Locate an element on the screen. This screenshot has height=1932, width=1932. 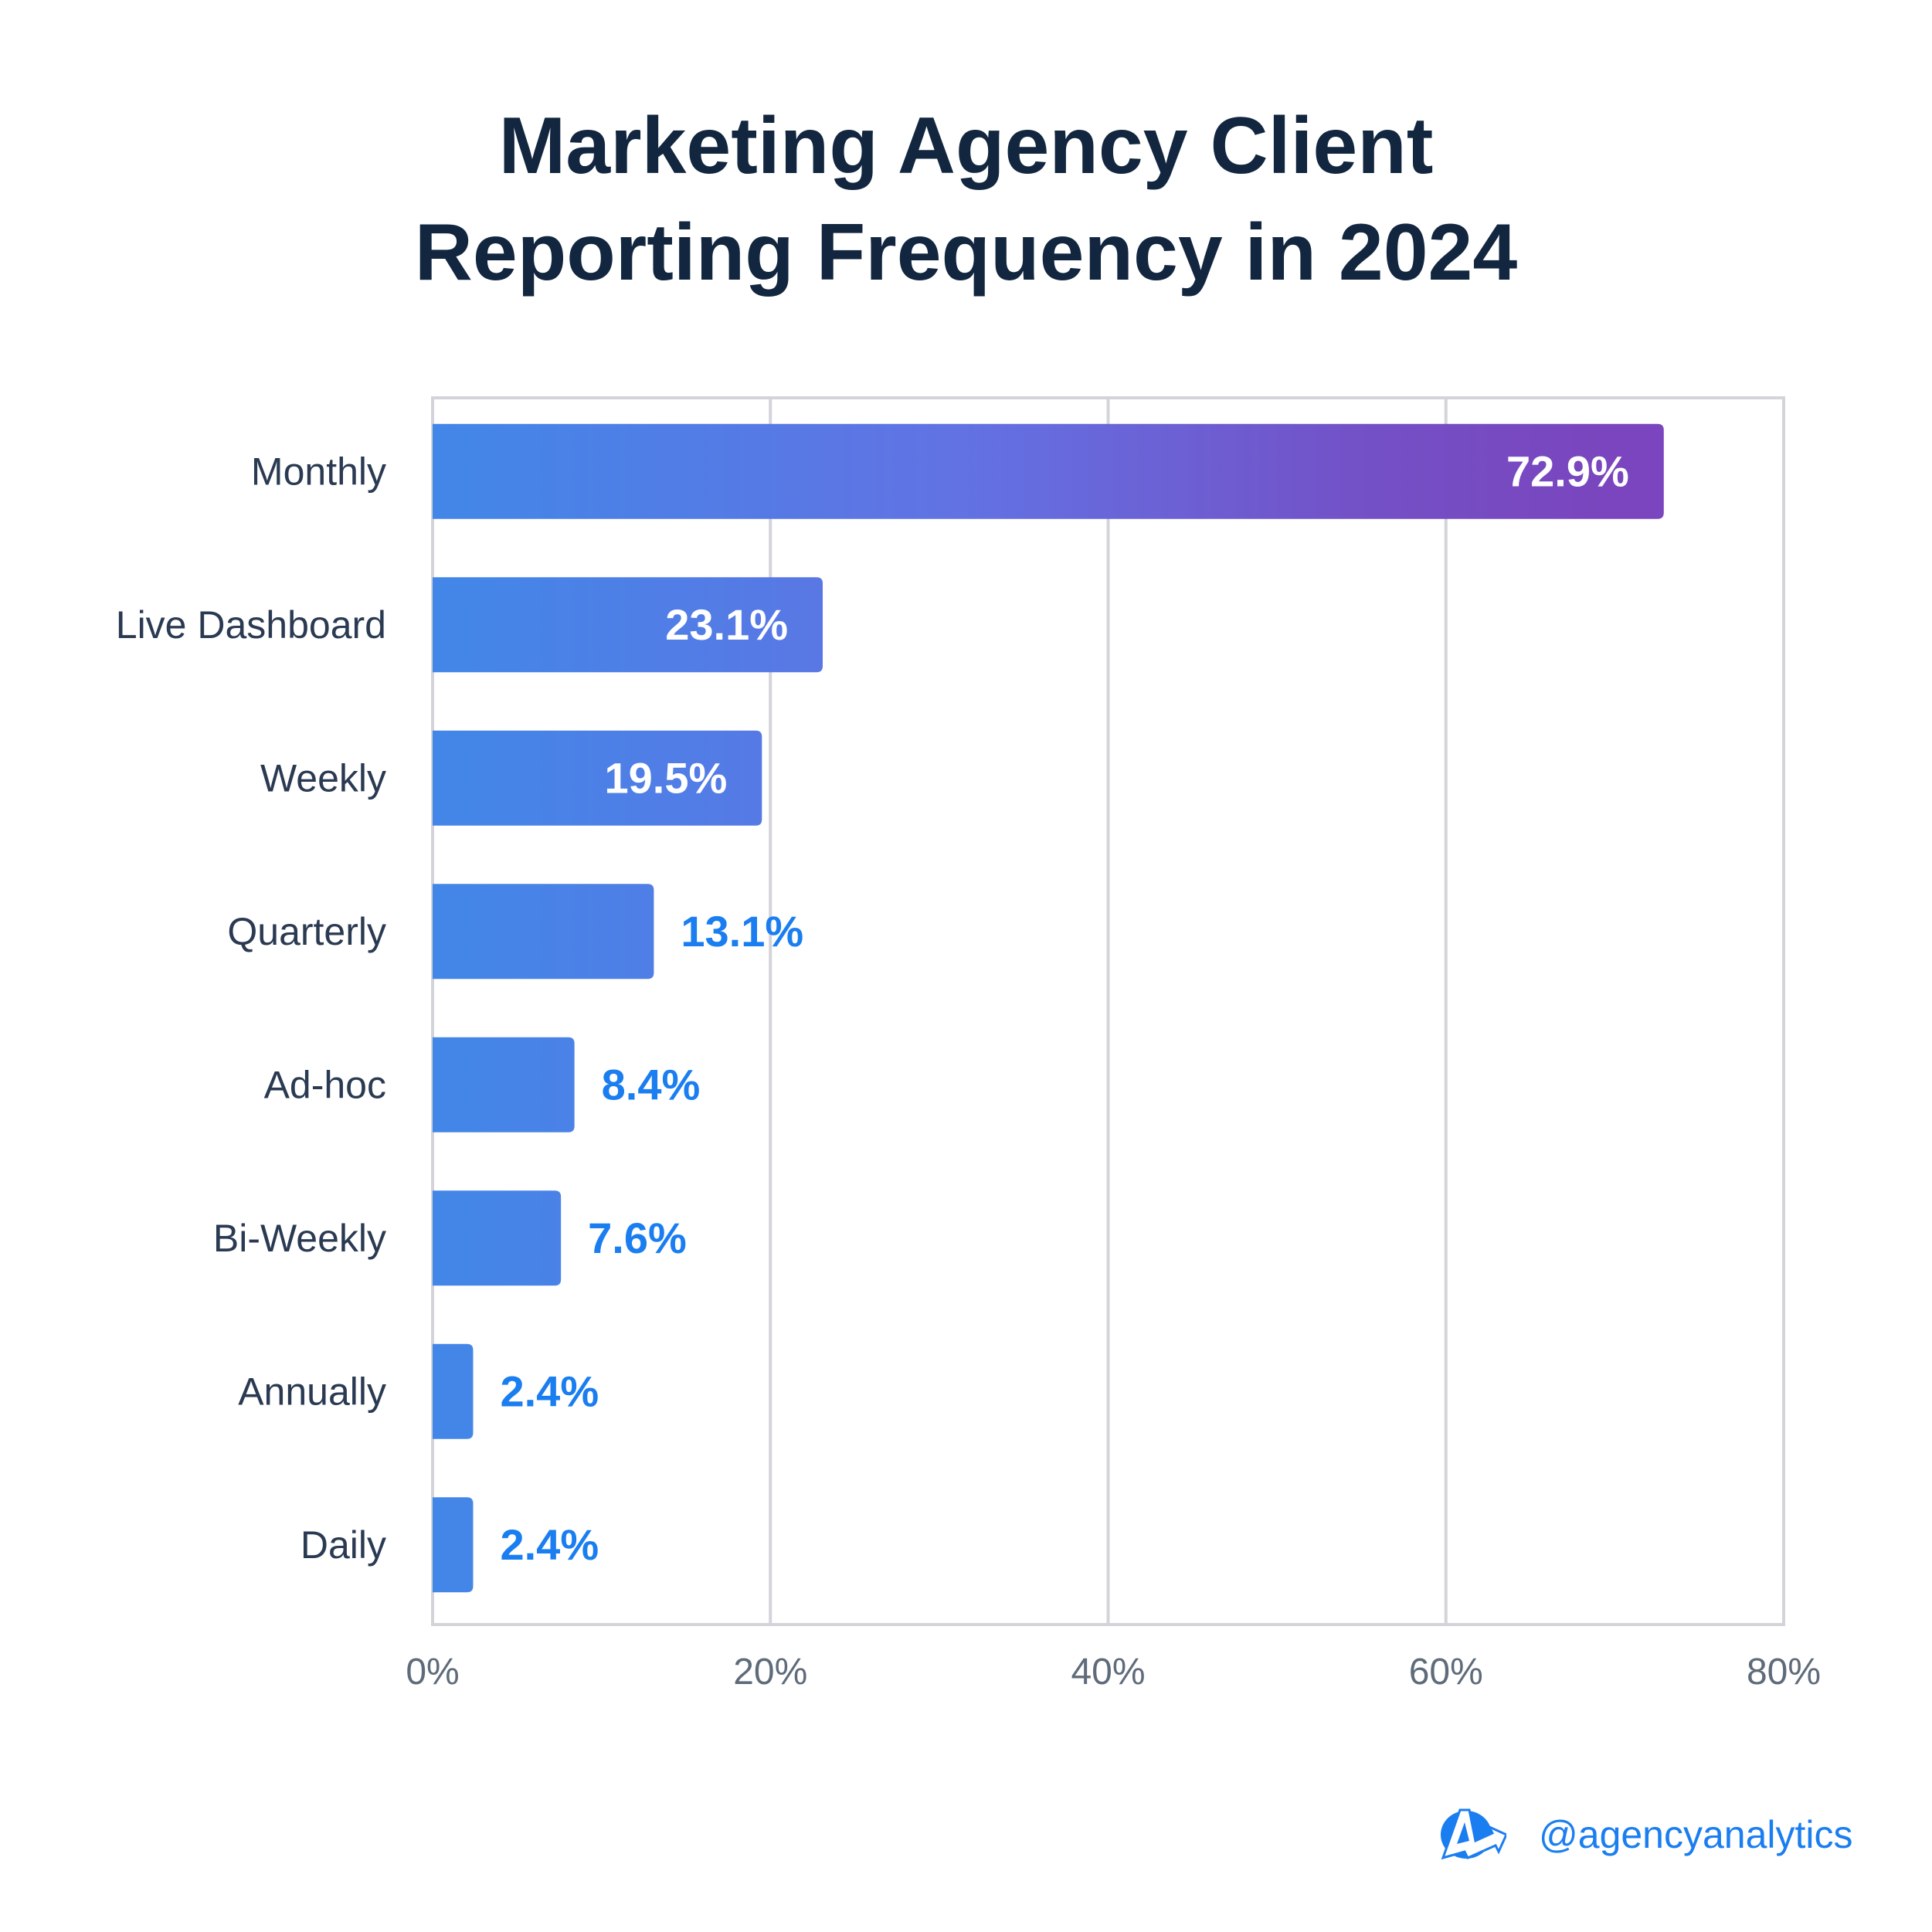
brand-footer: @agencyanalytics is located at coordinates (1645, 1835).